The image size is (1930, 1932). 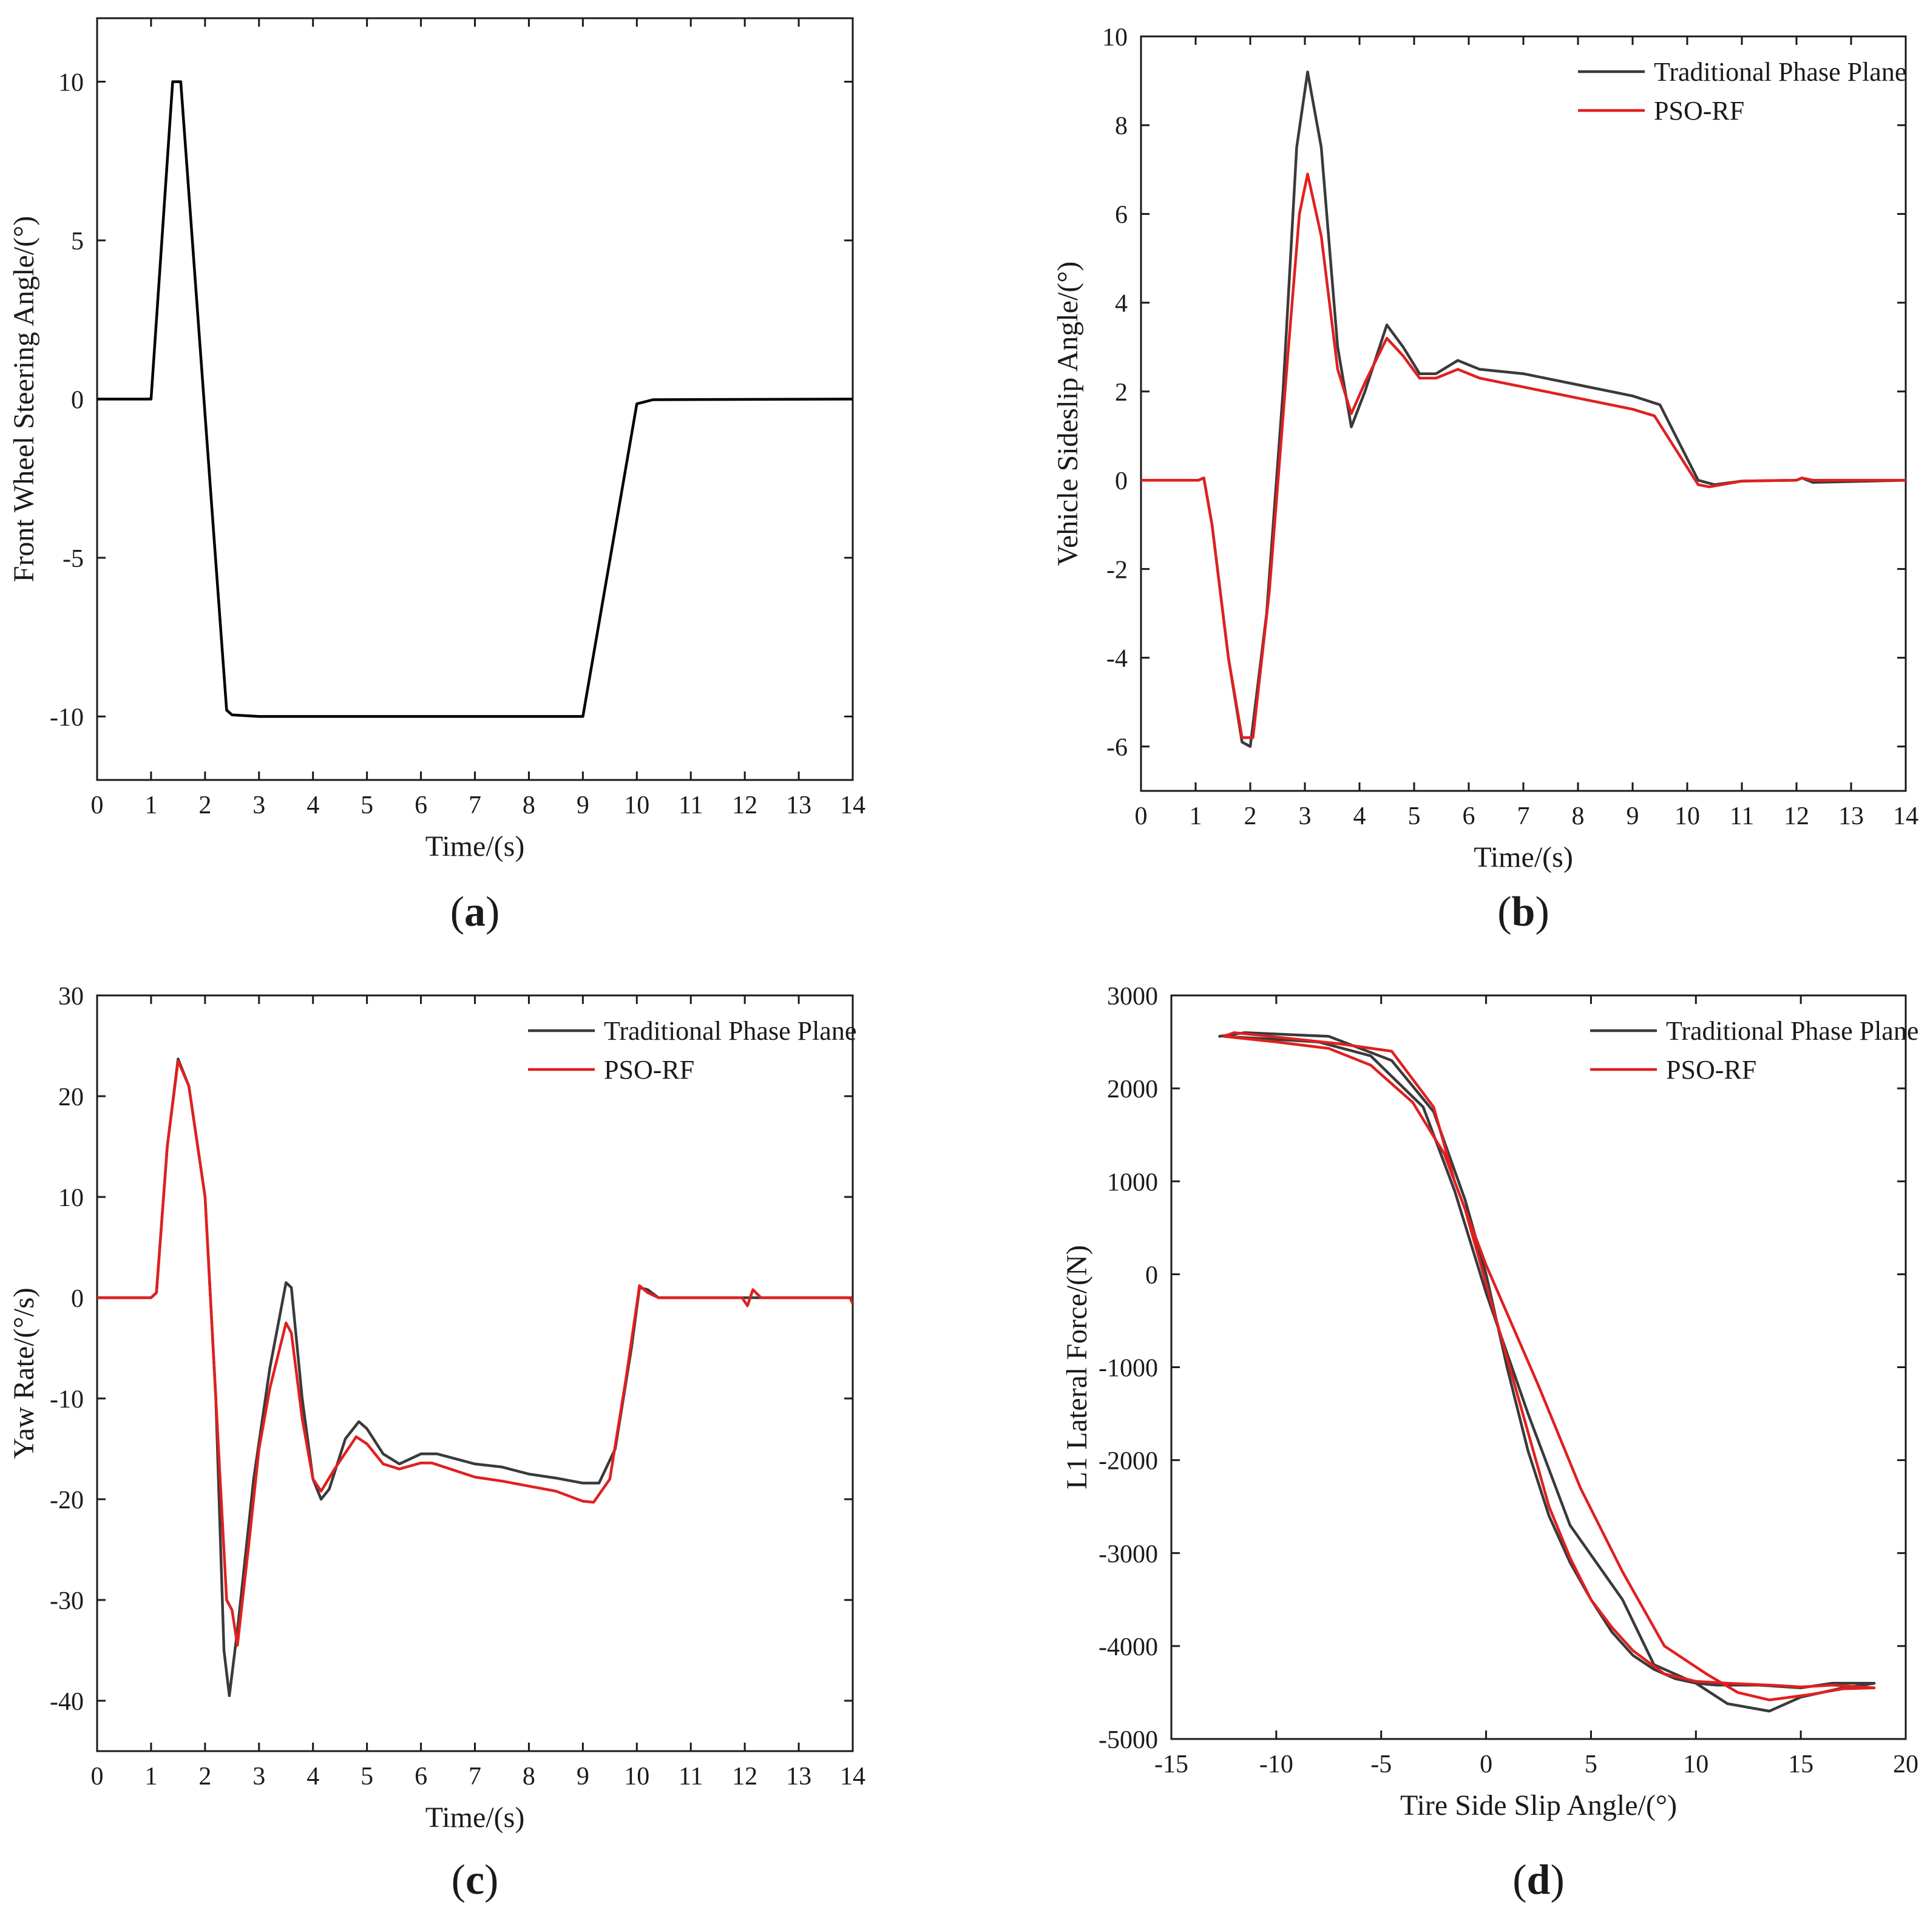 I want to click on y-tick-label: -4000, so click(x=1128, y=1647).